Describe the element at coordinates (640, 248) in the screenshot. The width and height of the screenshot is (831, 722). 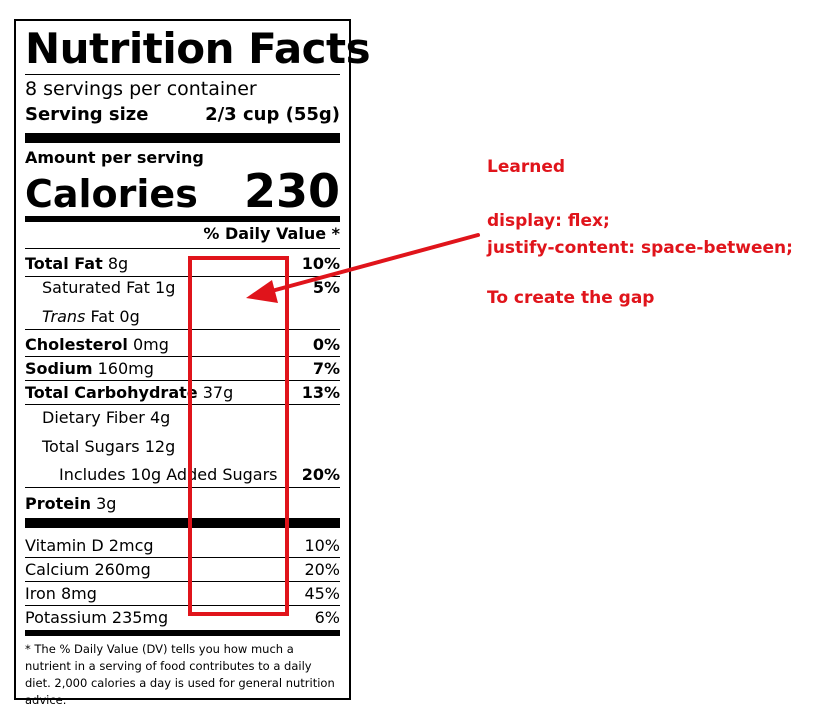
I see `annotation-code-line-2: justify-content: space-between;` at that location.